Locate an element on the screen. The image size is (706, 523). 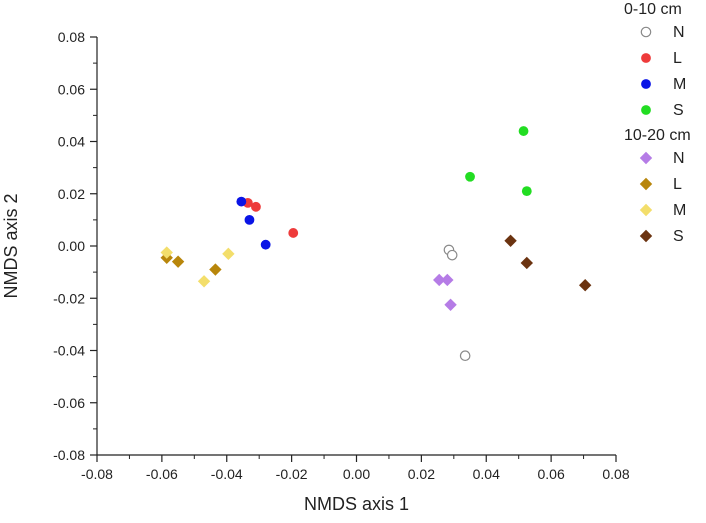
y-tick-label: -0.04 is located at coordinates (69, 351).